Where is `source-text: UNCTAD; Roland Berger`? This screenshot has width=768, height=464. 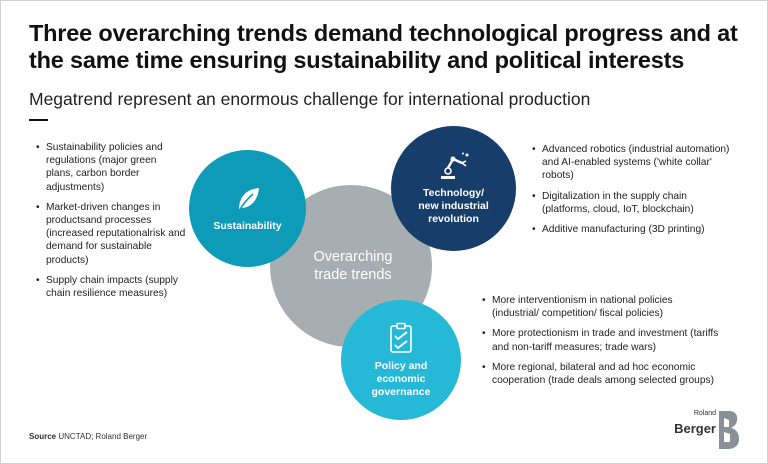 source-text: UNCTAD; Roland Berger is located at coordinates (103, 436).